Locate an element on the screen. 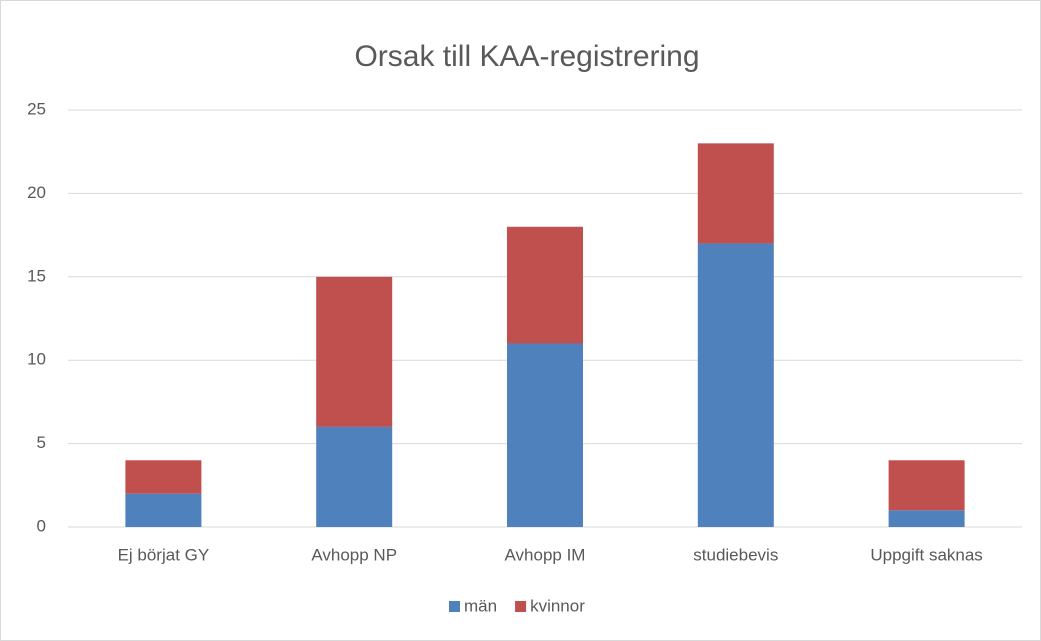 The image size is (1041, 641). y-tick-label: 0 is located at coordinates (41, 525).